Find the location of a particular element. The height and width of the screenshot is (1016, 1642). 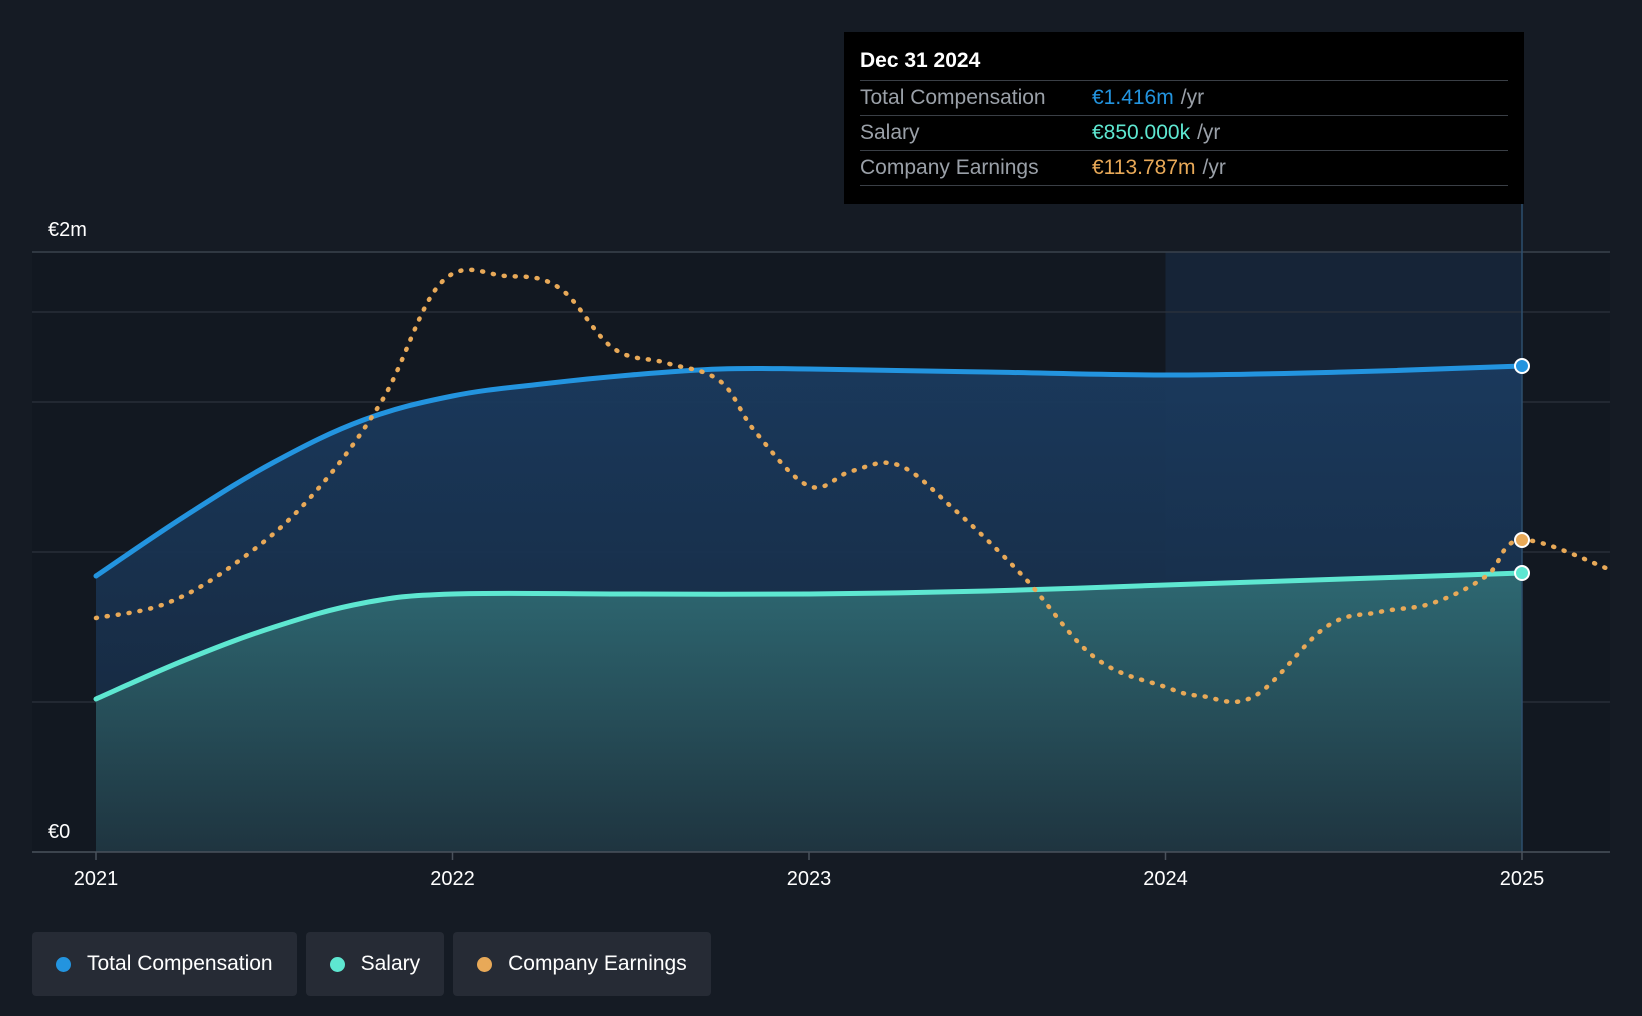

x-tick-label: 2021 is located at coordinates (96, 879).